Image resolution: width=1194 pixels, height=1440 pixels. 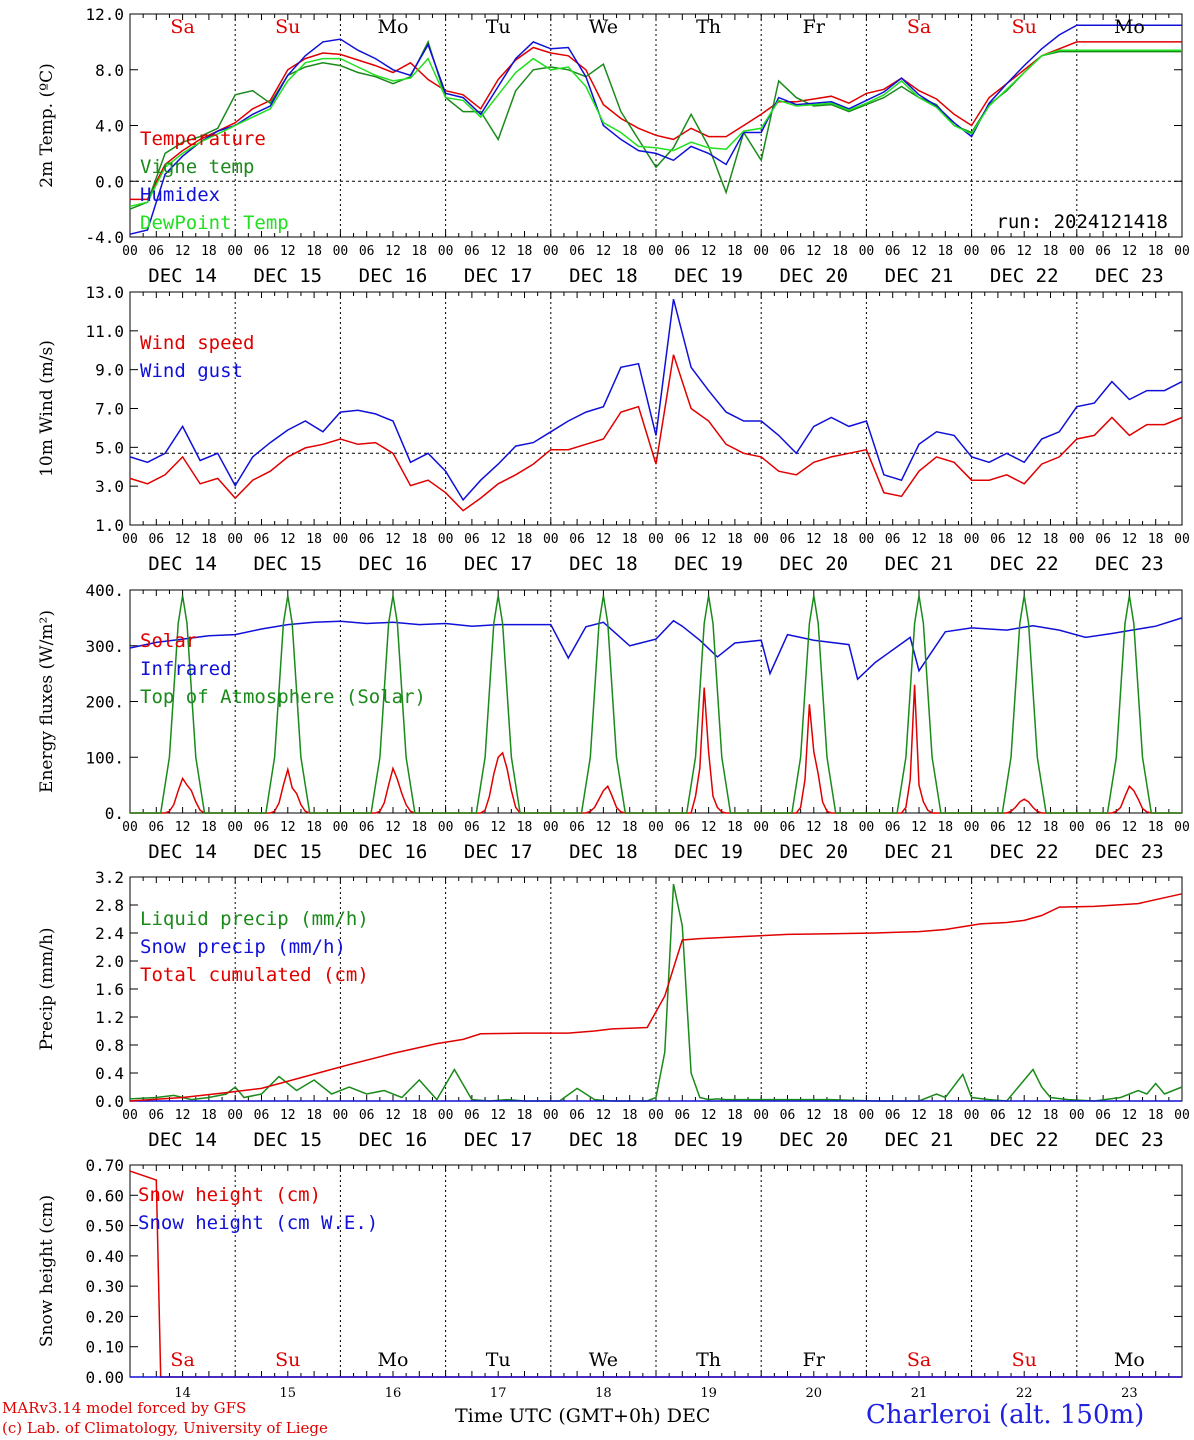 What do you see at coordinates (104, 590) in the screenshot?
I see `panel-2-y-tick-label: 400.` at bounding box center [104, 590].